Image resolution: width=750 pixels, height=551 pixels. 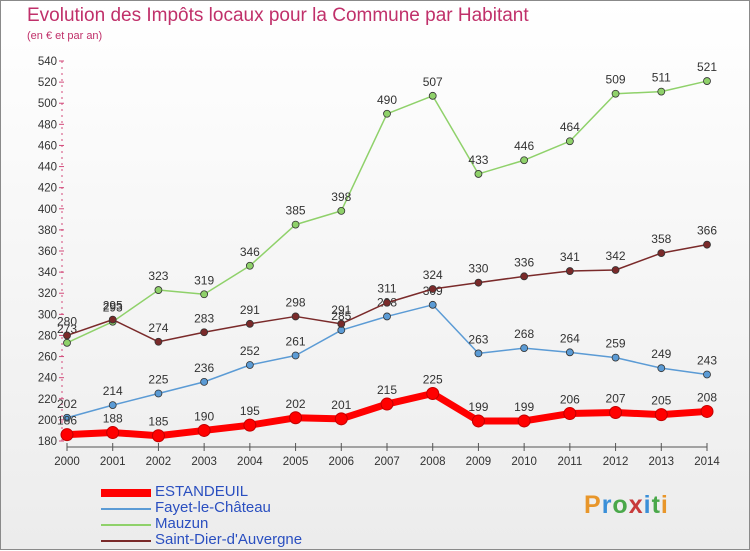 What do you see at coordinates (158, 380) in the screenshot?
I see `data-label: 225` at bounding box center [158, 380].